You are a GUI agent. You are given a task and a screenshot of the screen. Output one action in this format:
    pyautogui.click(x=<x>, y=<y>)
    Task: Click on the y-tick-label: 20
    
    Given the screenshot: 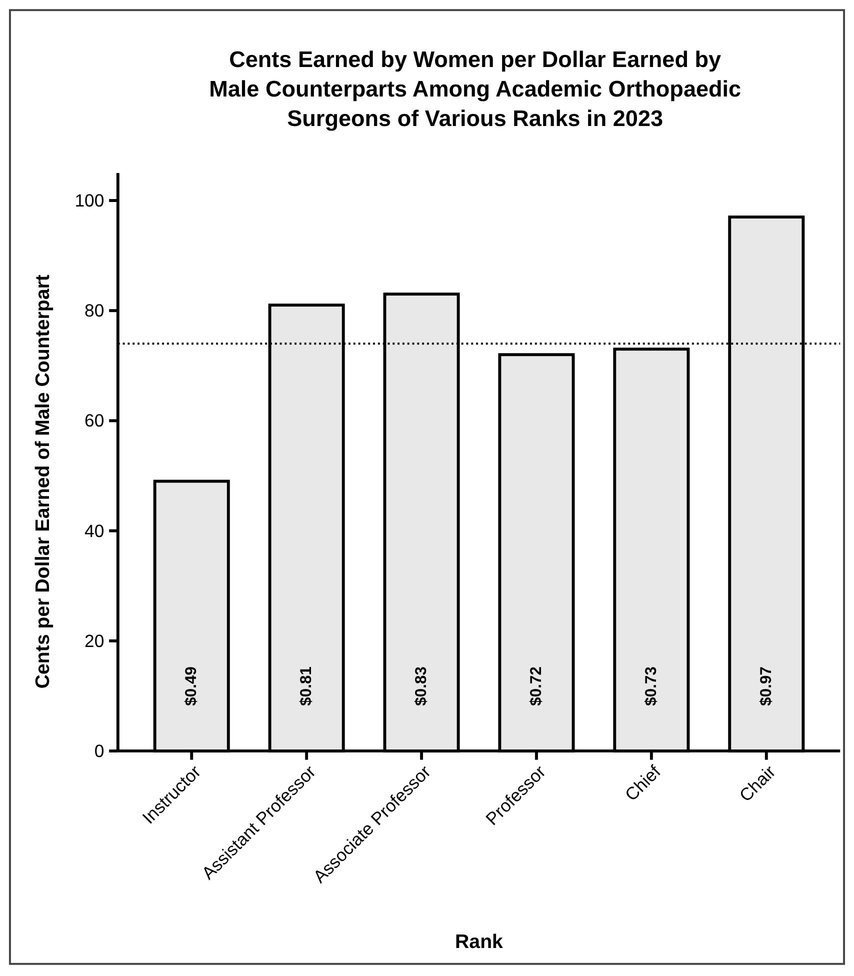 What is the action you would take?
    pyautogui.click(x=94, y=640)
    